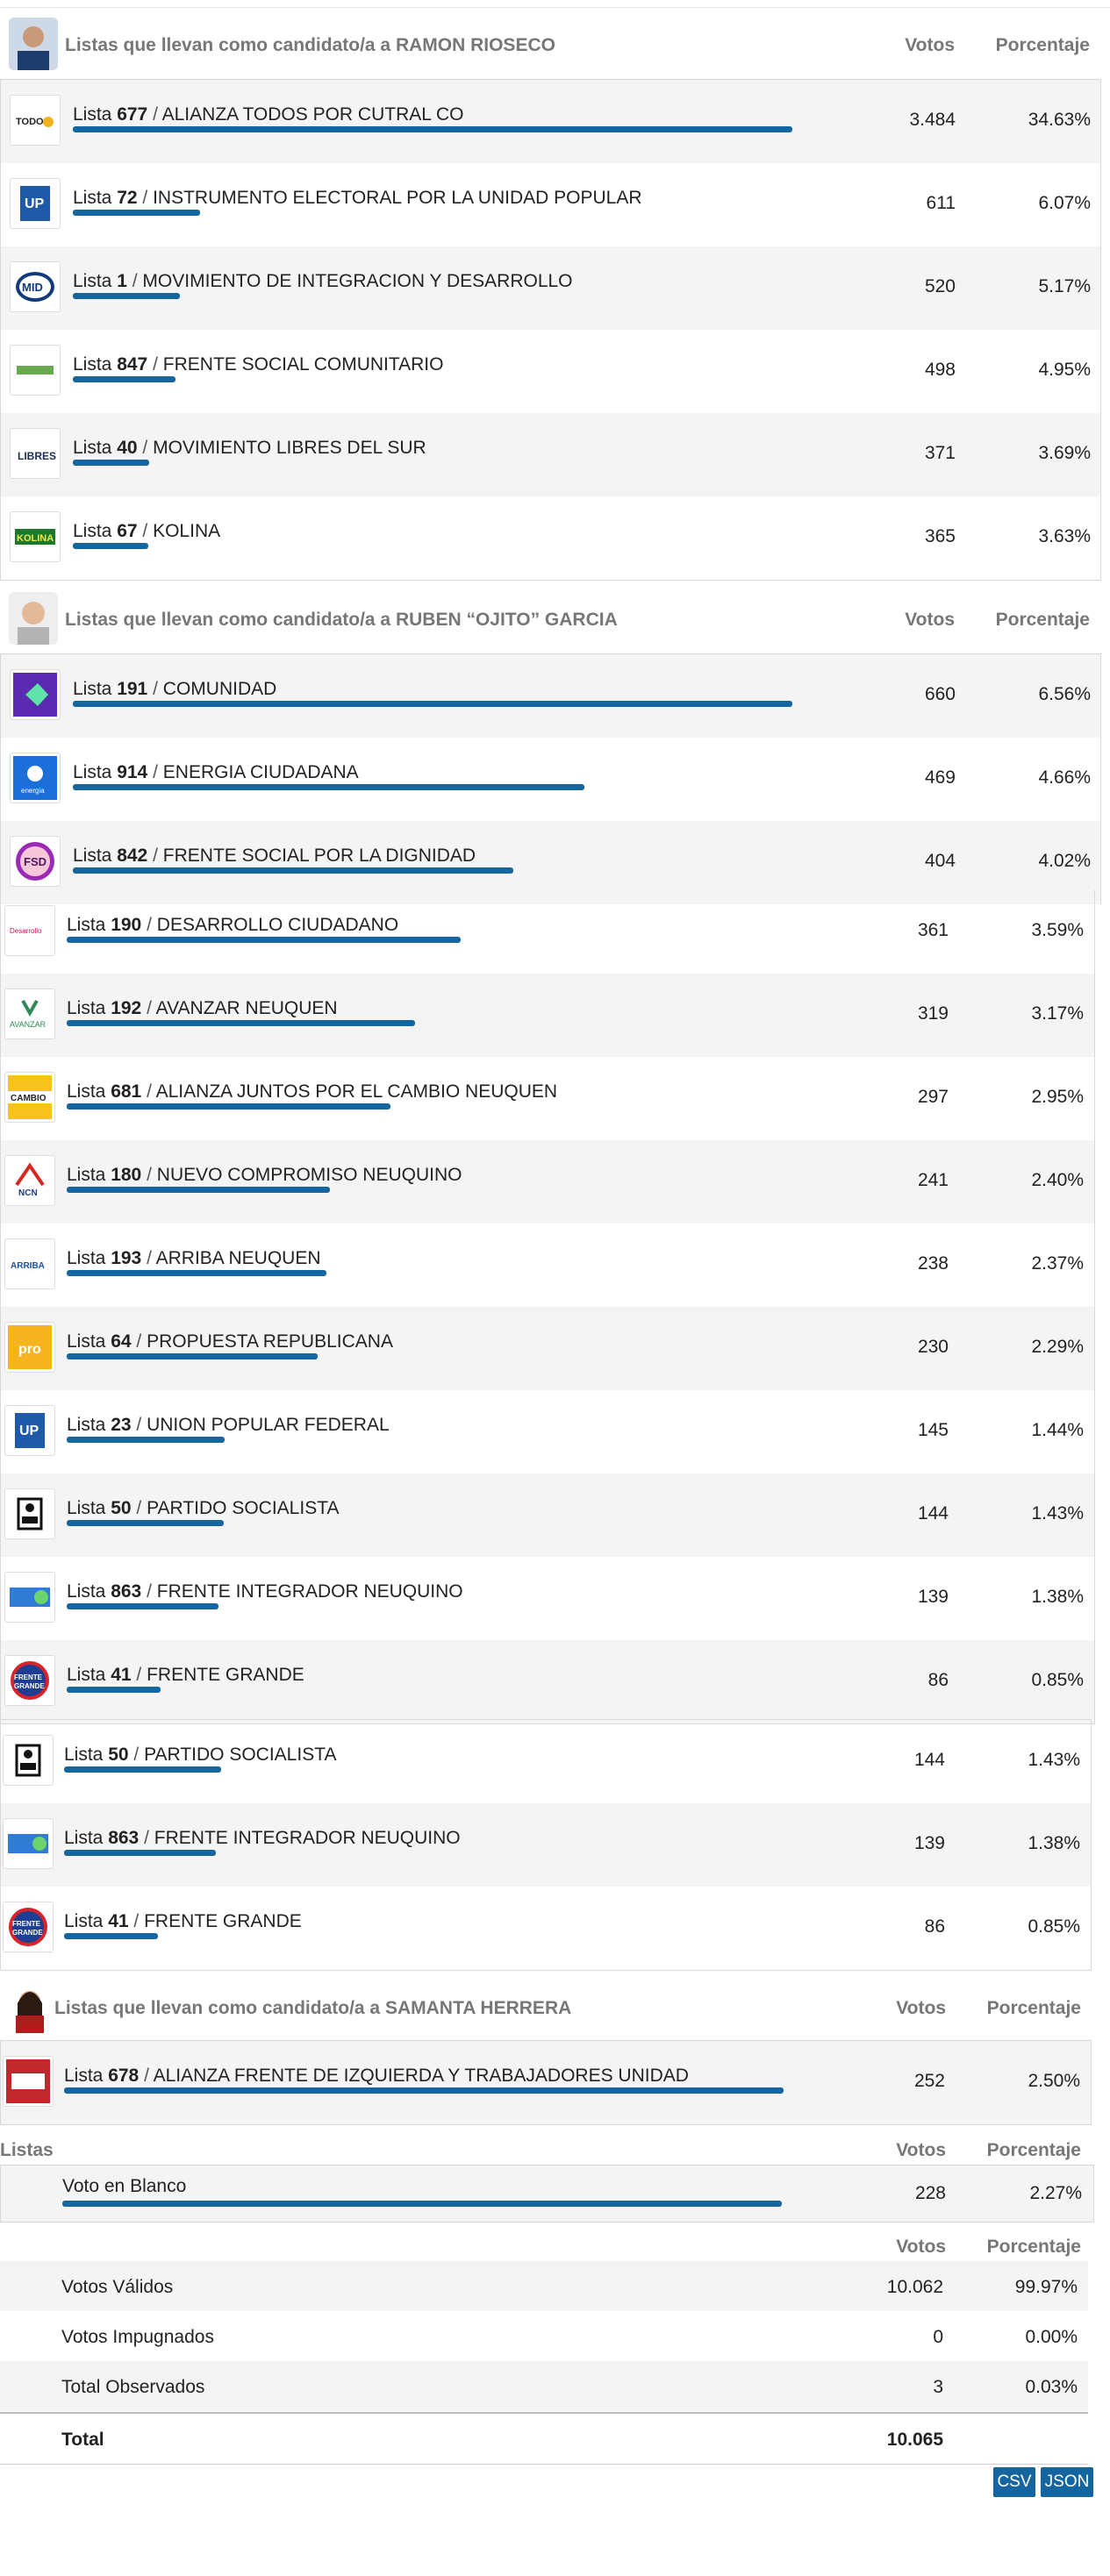 The image size is (1110, 2576). What do you see at coordinates (303, 365) in the screenshot?
I see `list-name: FRENTE SOCIAL COMUNITARIO` at bounding box center [303, 365].